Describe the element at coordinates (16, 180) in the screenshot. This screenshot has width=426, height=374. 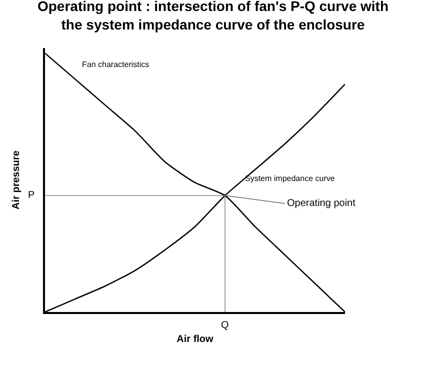
I see `y-axis-title: Air pressure` at that location.